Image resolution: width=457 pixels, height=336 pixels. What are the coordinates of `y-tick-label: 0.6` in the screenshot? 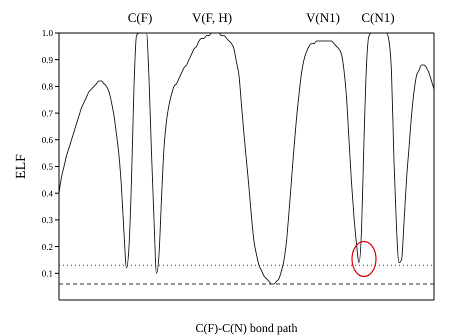 It's located at (48, 139).